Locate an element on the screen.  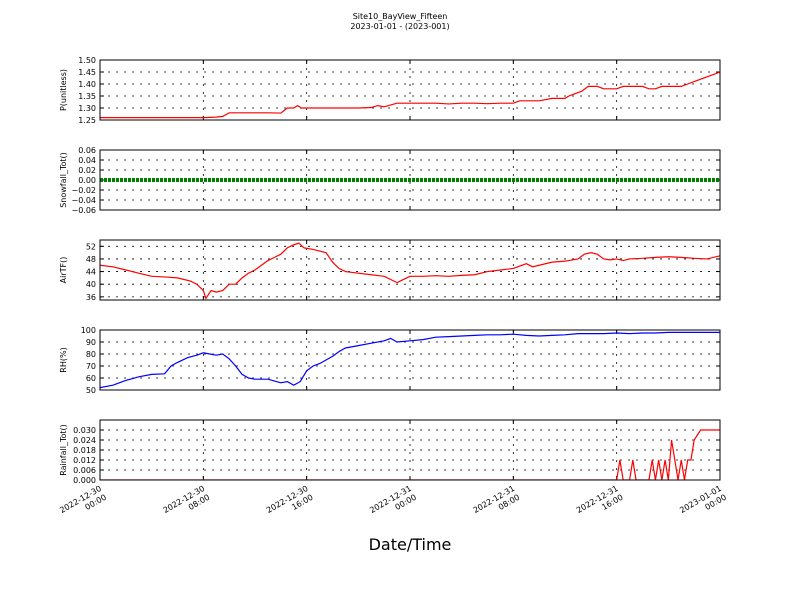
x-tick-label: 2022-12-3008:00 is located at coordinates (187, 504).